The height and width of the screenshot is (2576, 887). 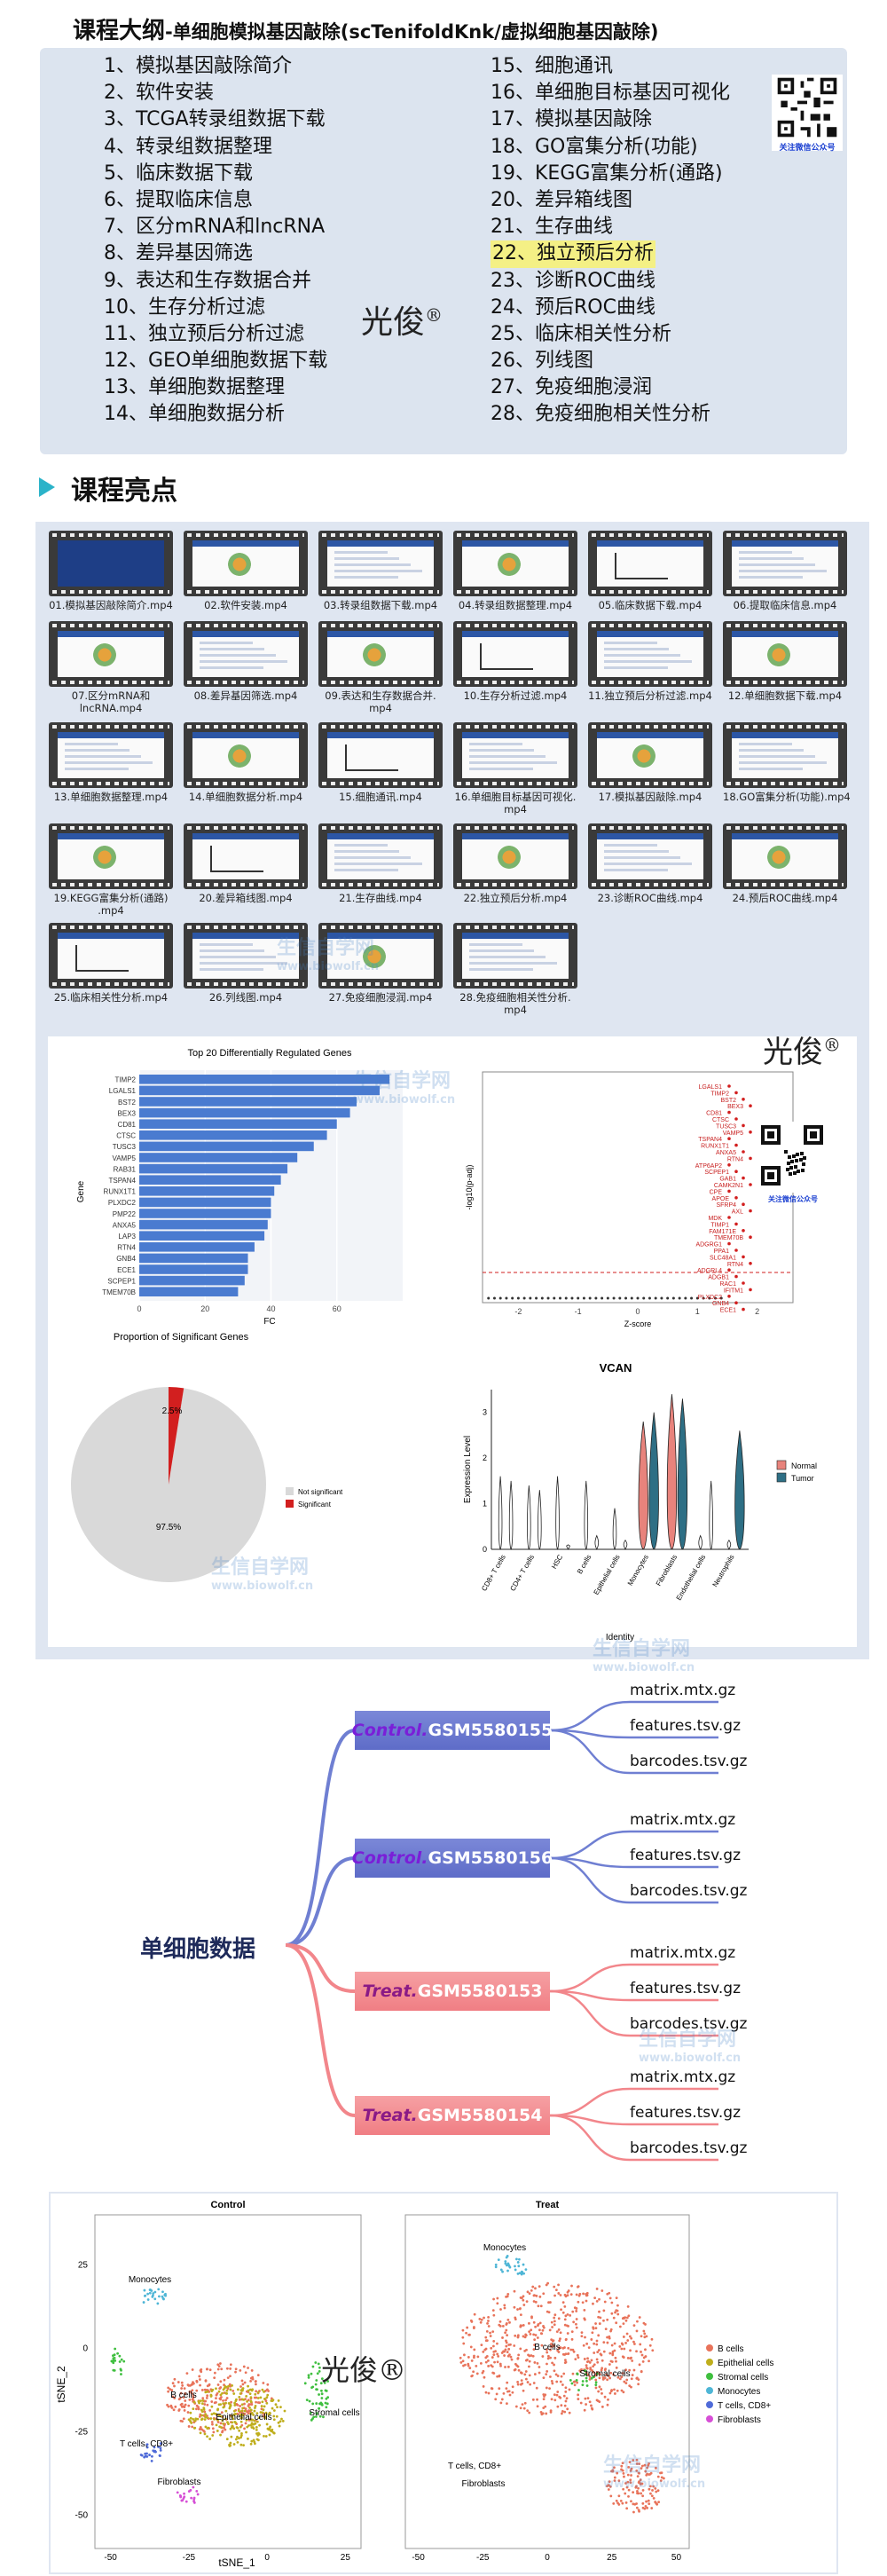 I want to click on video-thumbnail: 12.单细胞数据下载.mp4, so click(x=785, y=661).